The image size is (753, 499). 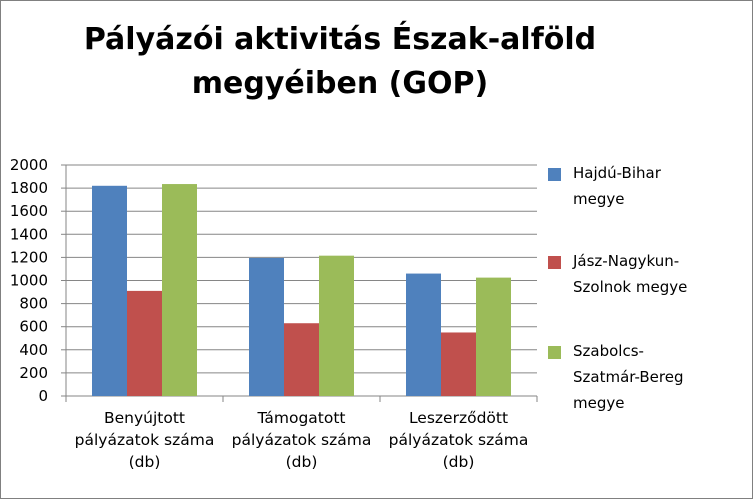 What do you see at coordinates (628, 377) in the screenshot?
I see `legend-label-line: Szatmár-Bereg` at bounding box center [628, 377].